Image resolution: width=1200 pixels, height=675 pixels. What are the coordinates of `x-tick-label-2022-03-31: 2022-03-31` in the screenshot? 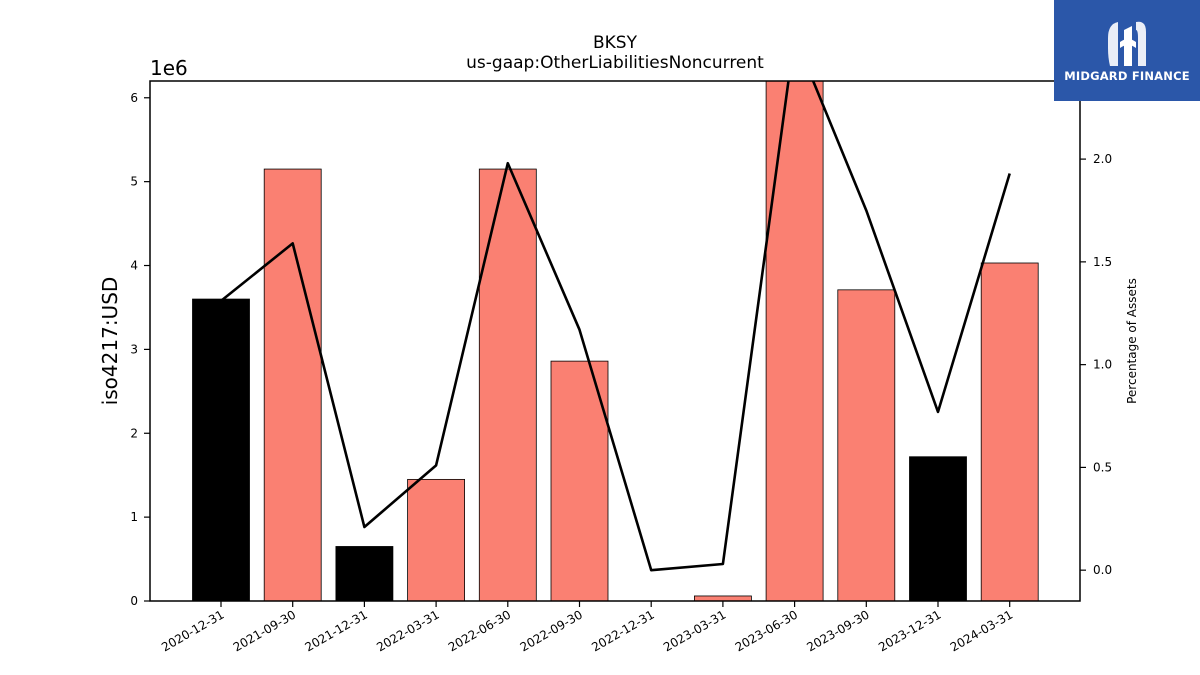 It's located at (407, 630).